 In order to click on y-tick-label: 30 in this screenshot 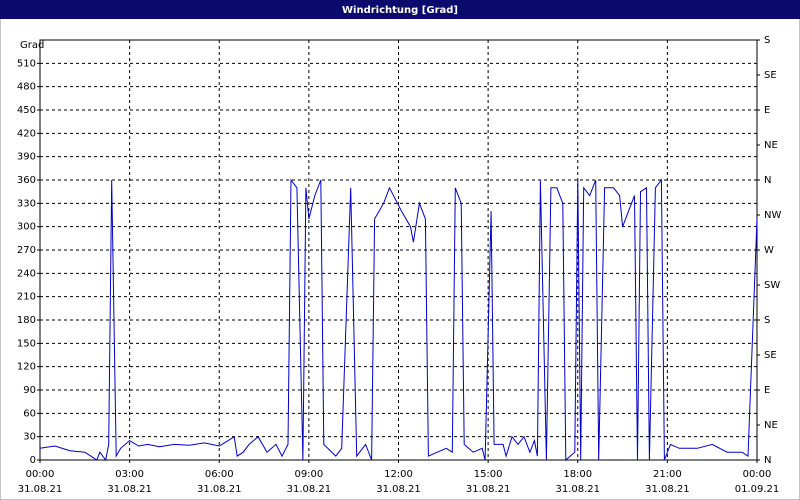, I will do `click(29, 437)`.